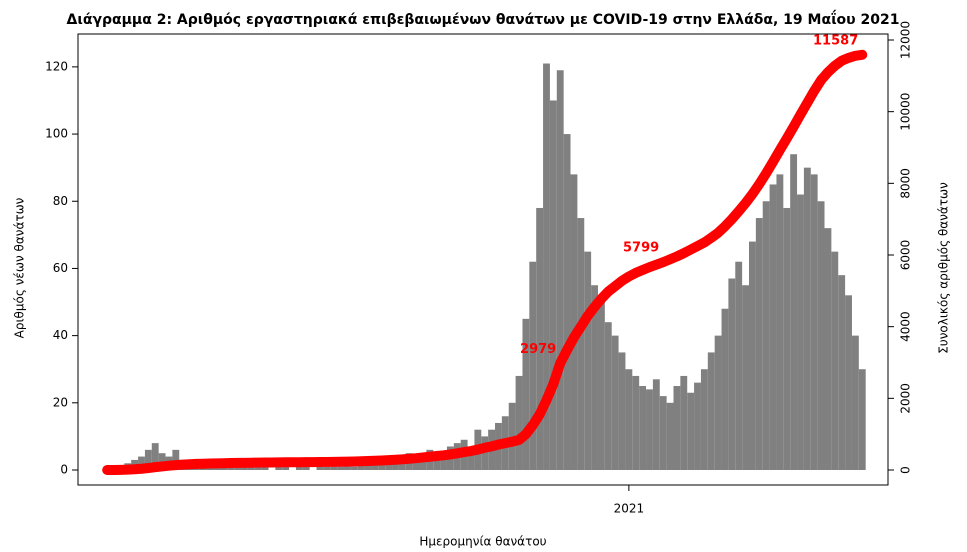 The image size is (967, 552). I want to click on y-tick-label: 40, so click(60, 335).